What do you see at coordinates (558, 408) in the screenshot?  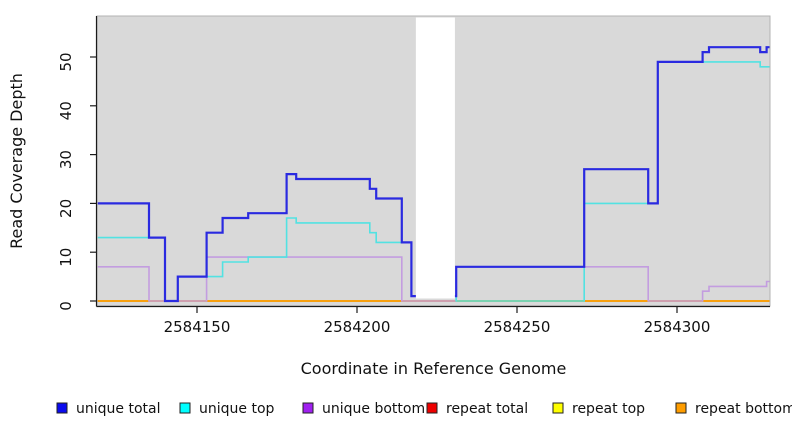 I see `legend-swatch-repeat-top` at bounding box center [558, 408].